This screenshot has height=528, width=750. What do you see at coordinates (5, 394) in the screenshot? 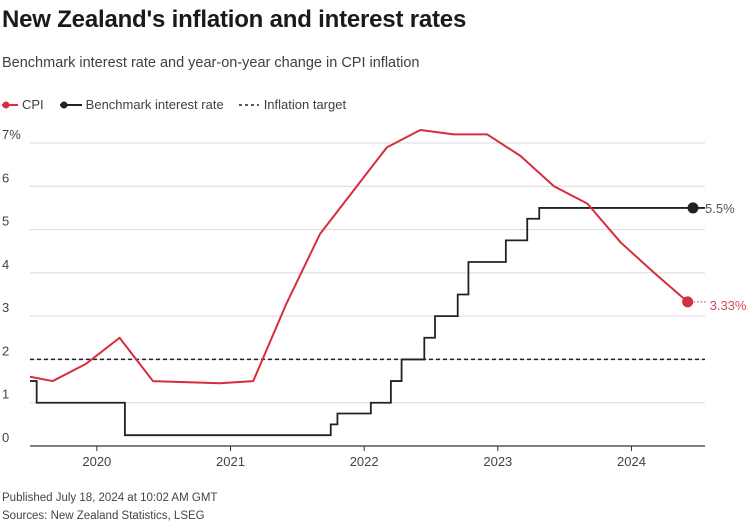
I see `y-tick-label-1: 1` at bounding box center [5, 394].